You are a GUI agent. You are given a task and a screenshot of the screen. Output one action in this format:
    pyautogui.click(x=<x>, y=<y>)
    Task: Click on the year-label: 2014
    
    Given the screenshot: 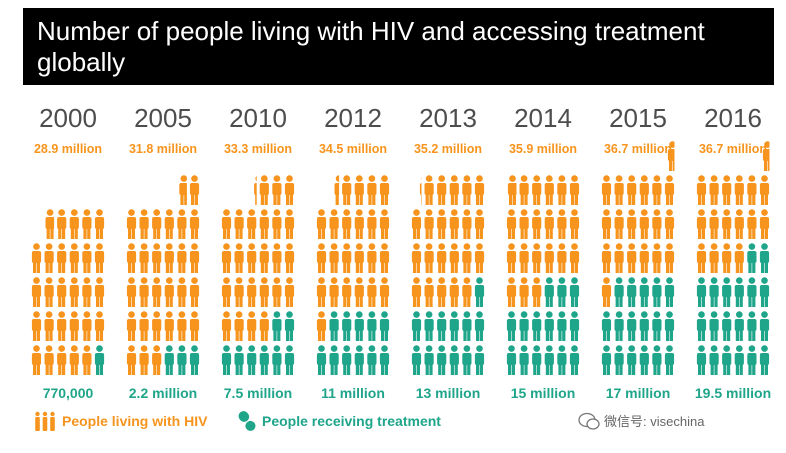 What is the action you would take?
    pyautogui.click(x=543, y=118)
    